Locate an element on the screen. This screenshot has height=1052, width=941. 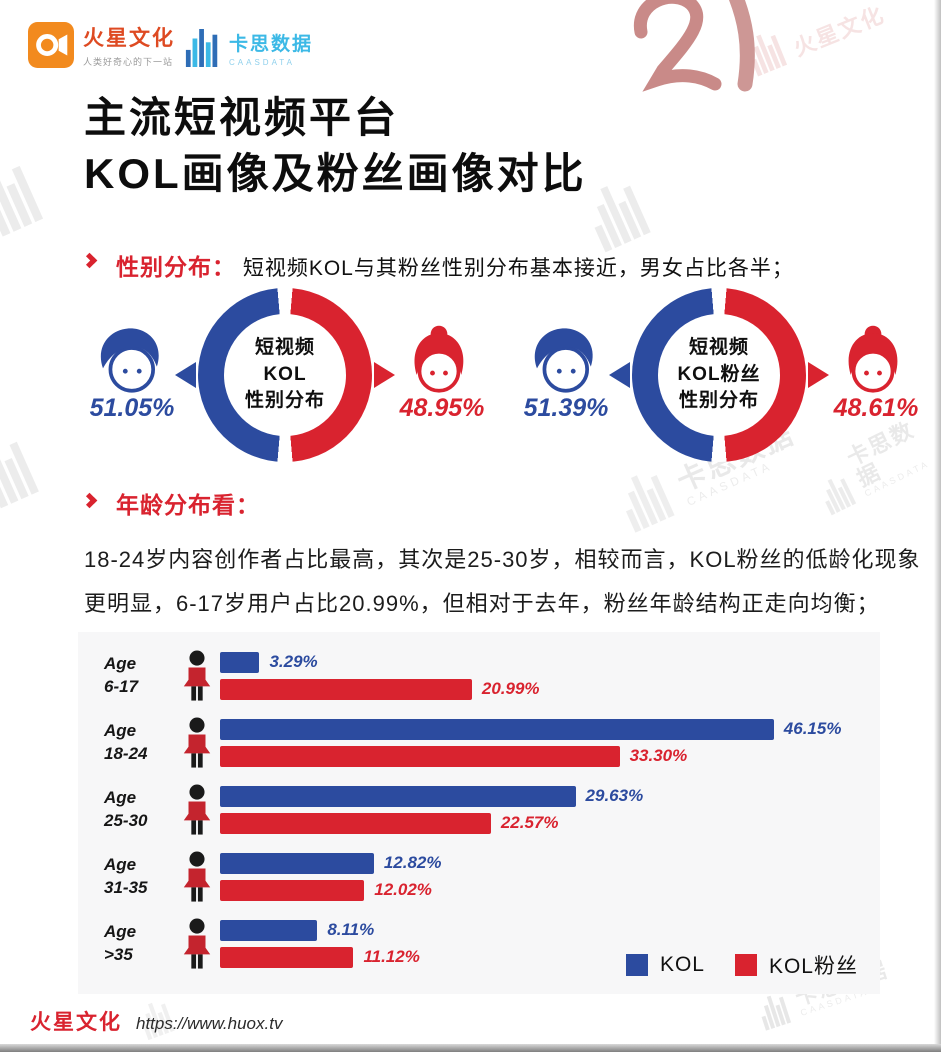
gender-section-heading: 性别分布： 短视频KOL与其粉丝性别分布基本接近，男女占比各半； is located at coordinates (455, 265).